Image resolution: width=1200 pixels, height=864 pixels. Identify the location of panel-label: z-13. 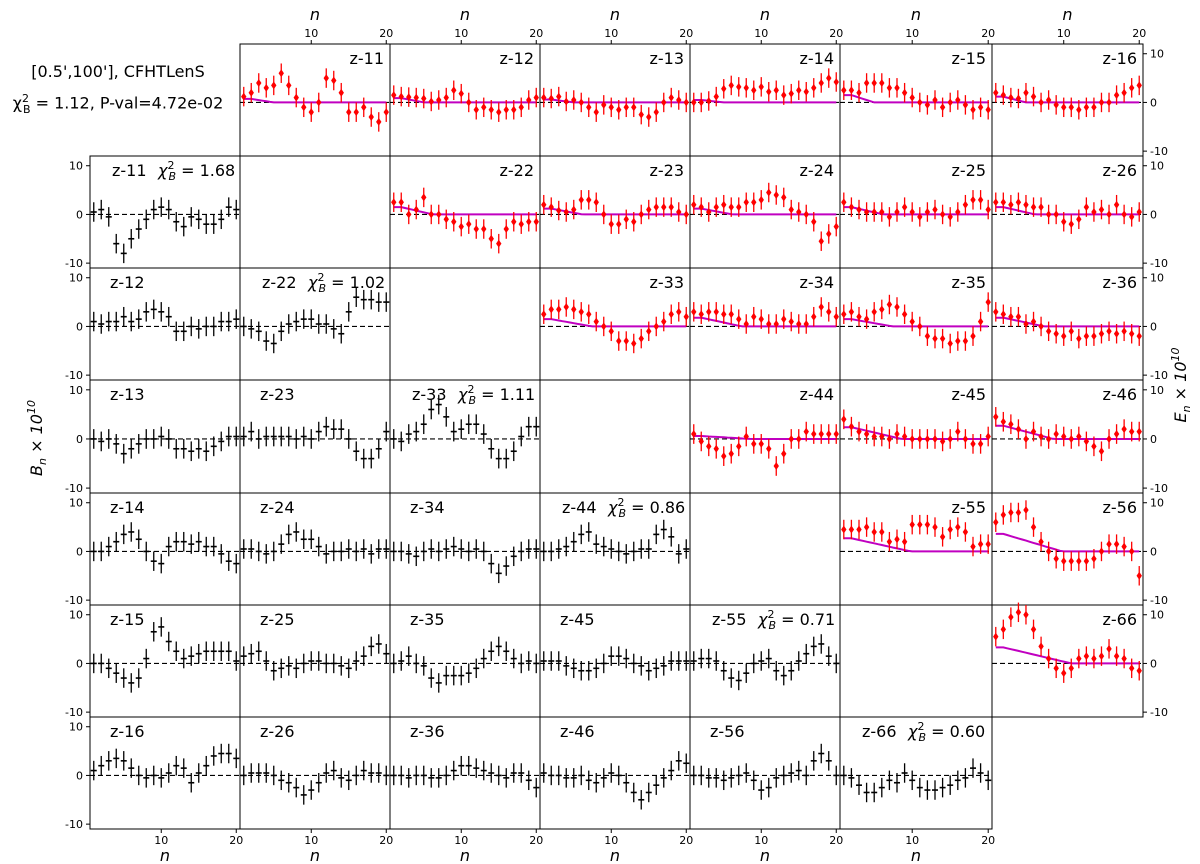
(666, 58).